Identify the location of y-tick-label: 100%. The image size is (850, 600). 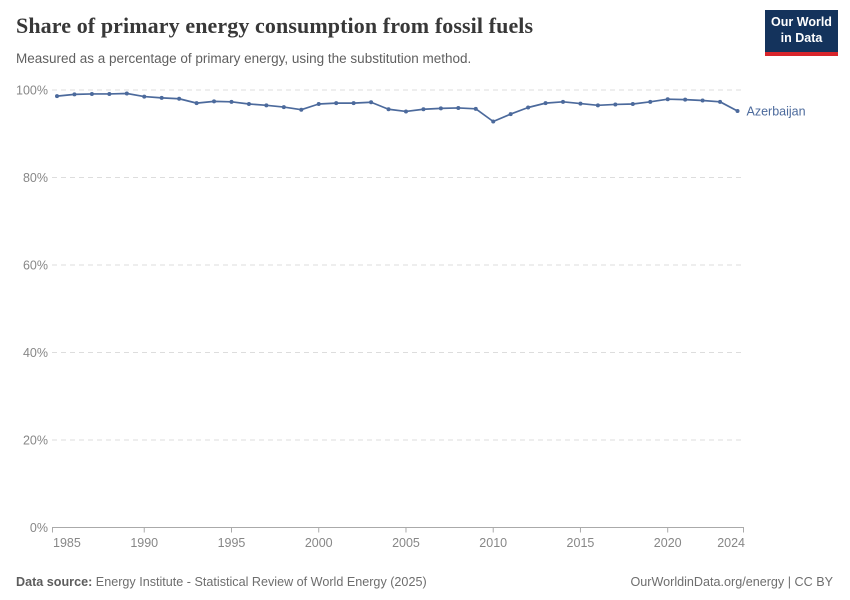
(32, 91).